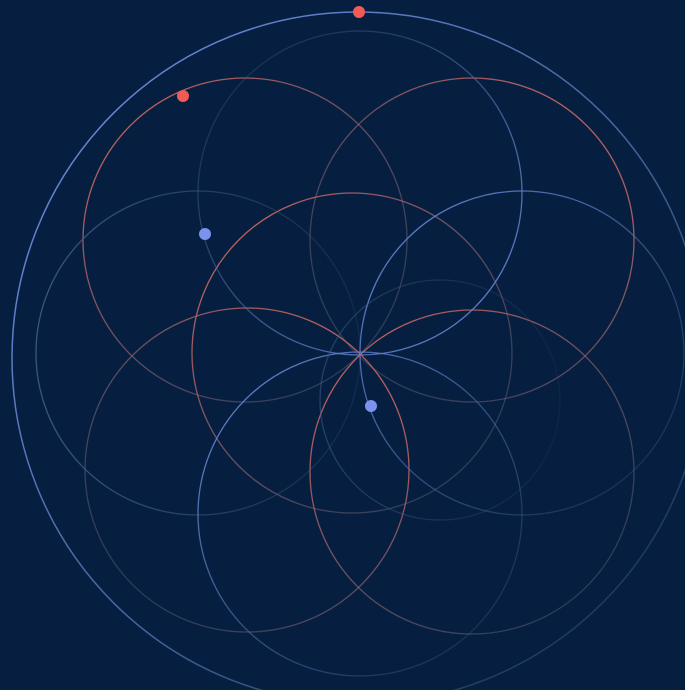 Image resolution: width=685 pixels, height=690 pixels. Describe the element at coordinates (440, 400) in the screenshot. I see `blue-ring-lower-right` at that location.